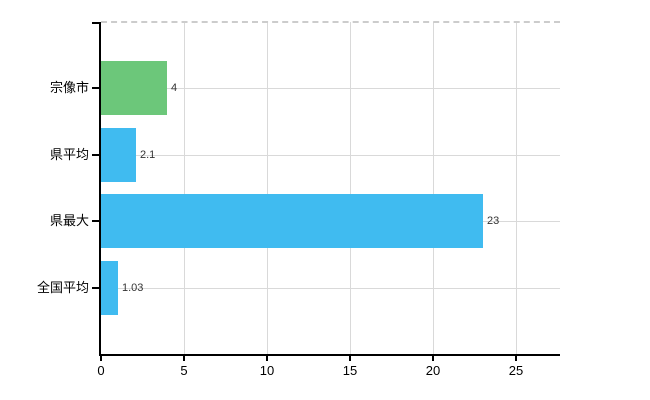  Describe the element at coordinates (69, 220) in the screenshot. I see `category-label: 県最大` at that location.